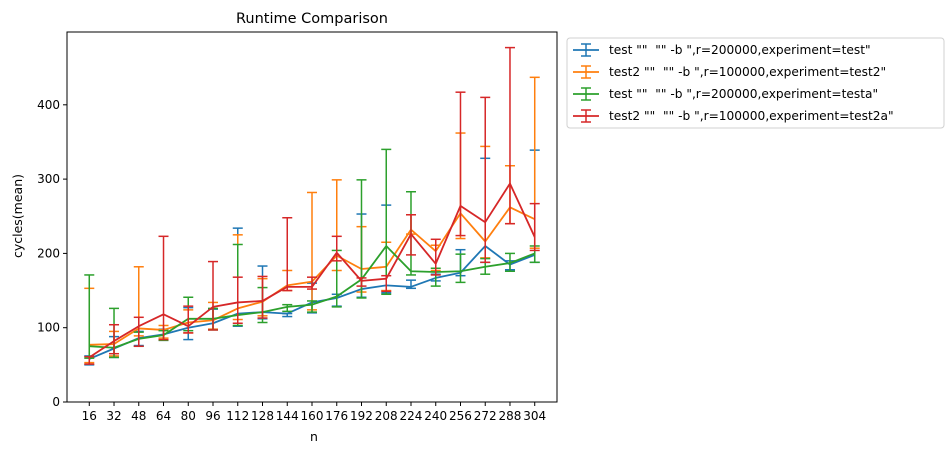 The width and height of the screenshot is (952, 455). Describe the element at coordinates (312, 416) in the screenshot. I see `x-tick-label: 160` at that location.